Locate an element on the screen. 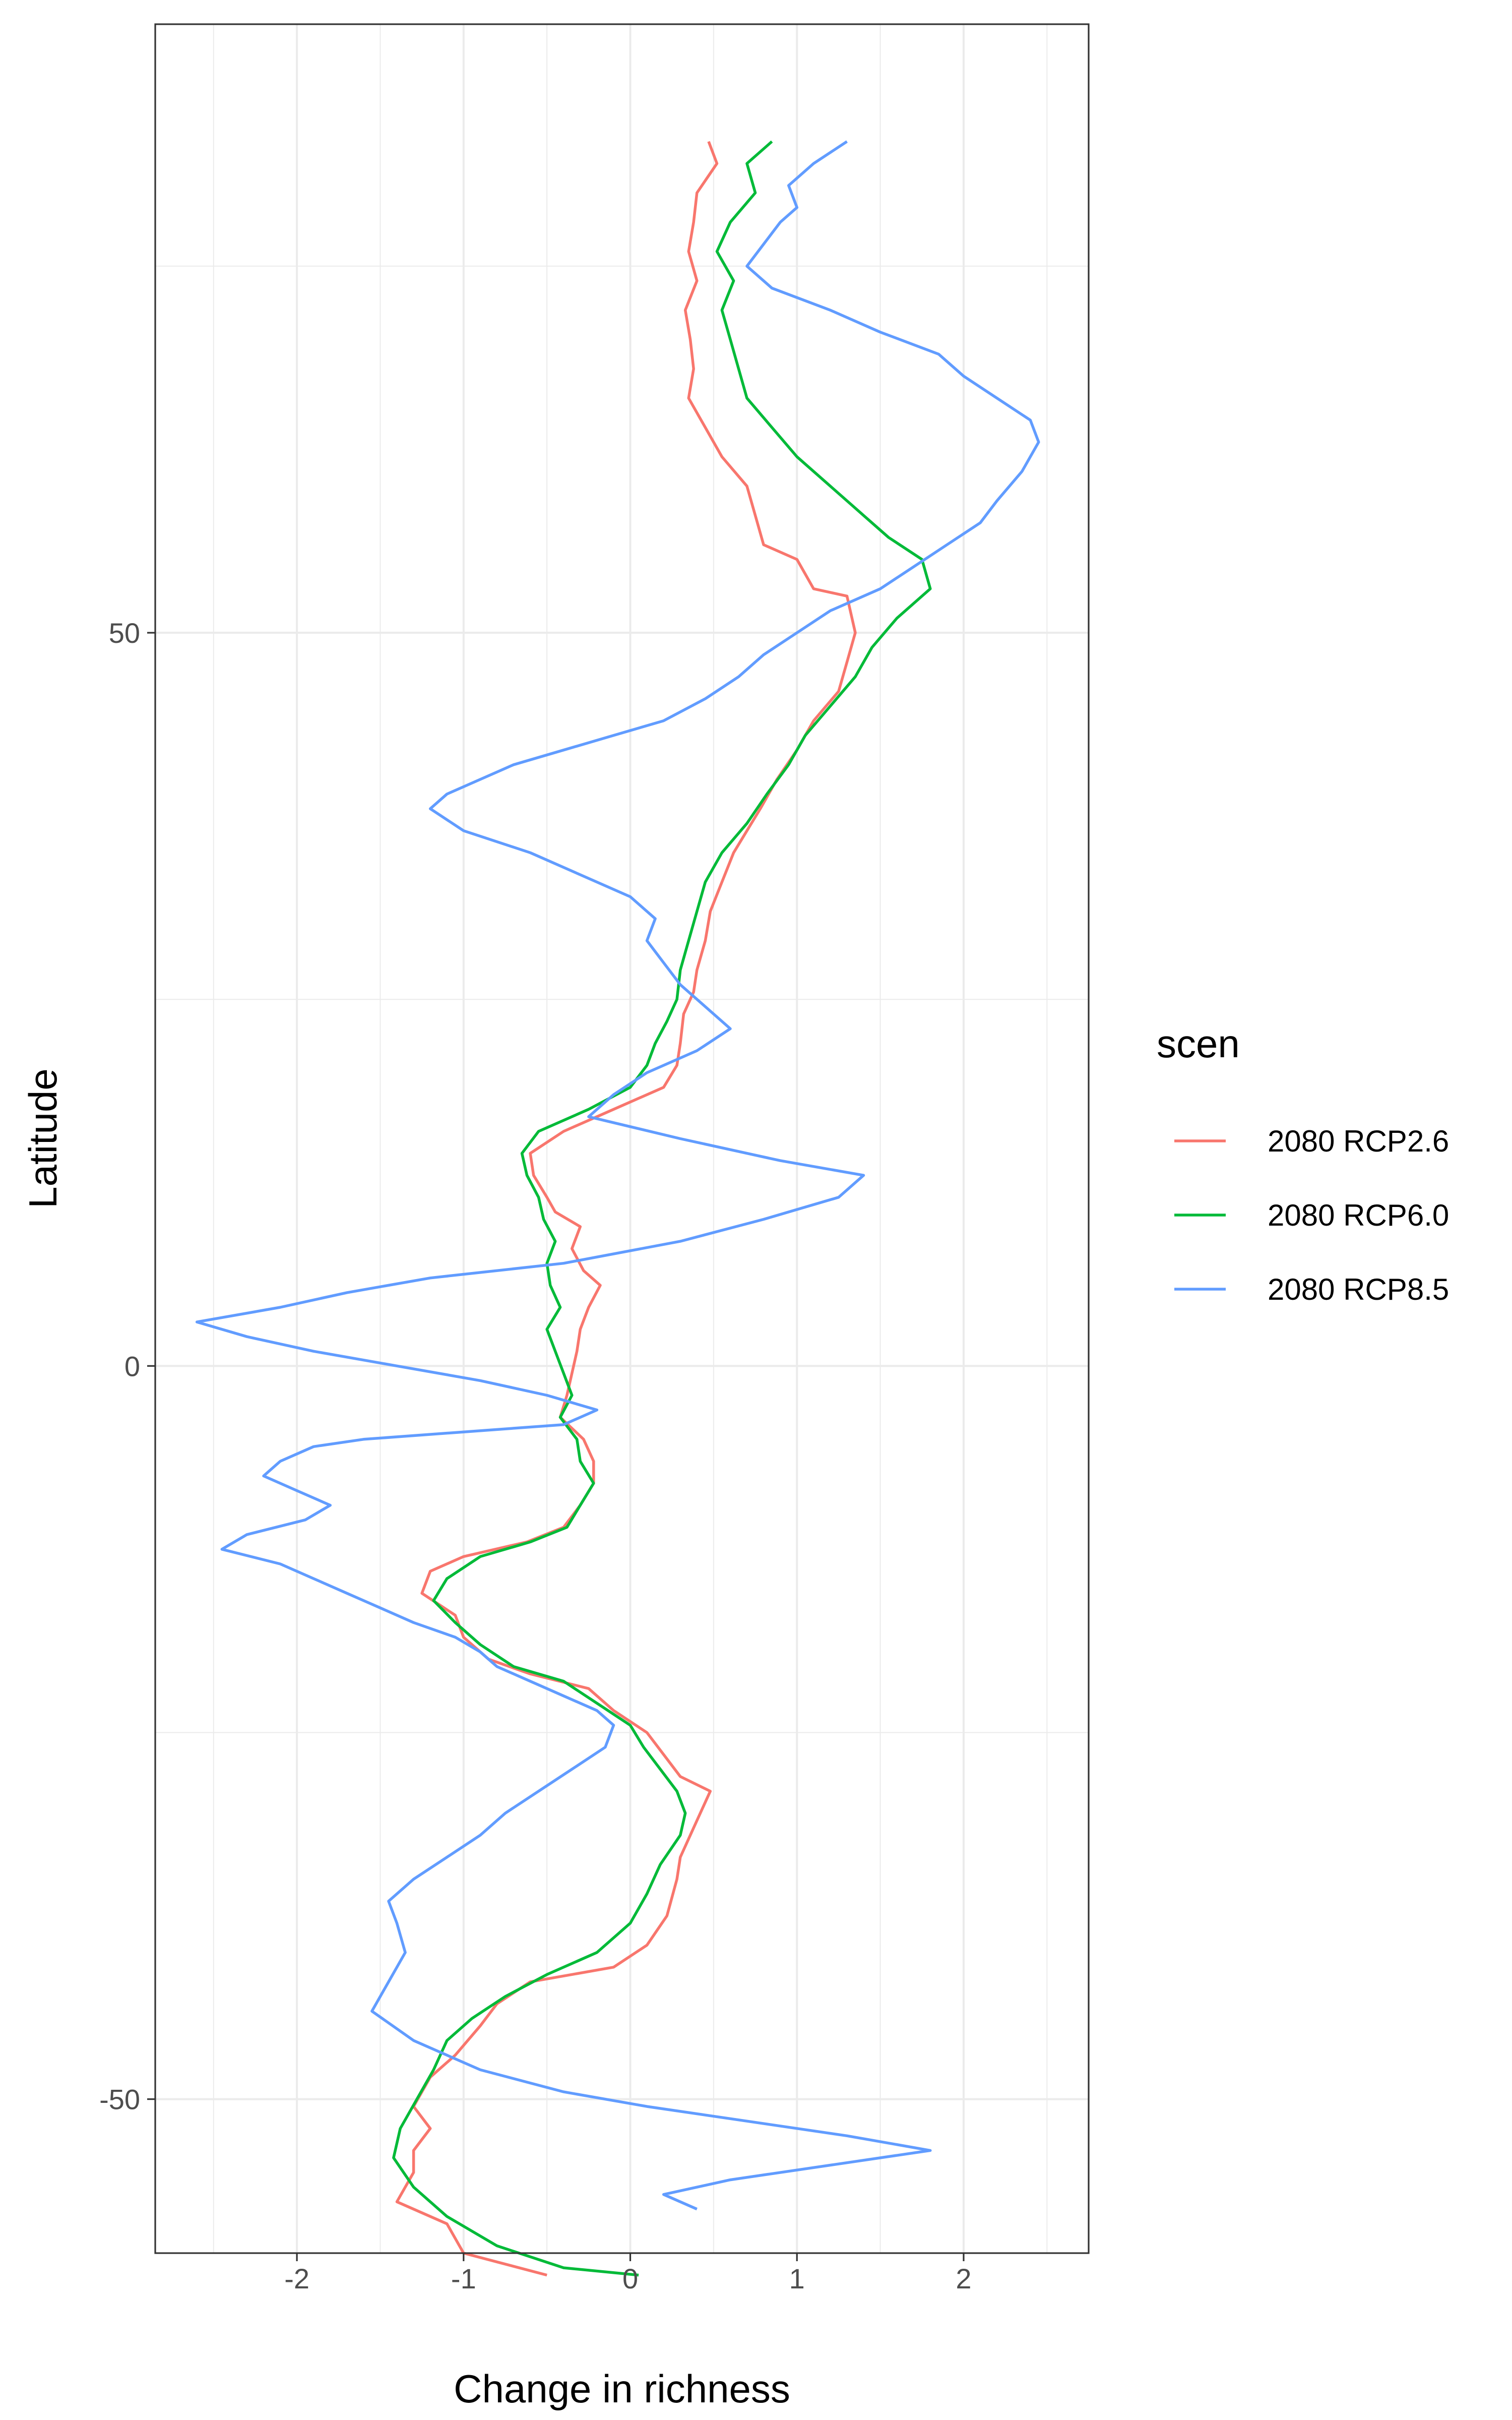 This screenshot has height=2420, width=1512. x-axis-title: Change in richness is located at coordinates (622, 2389).